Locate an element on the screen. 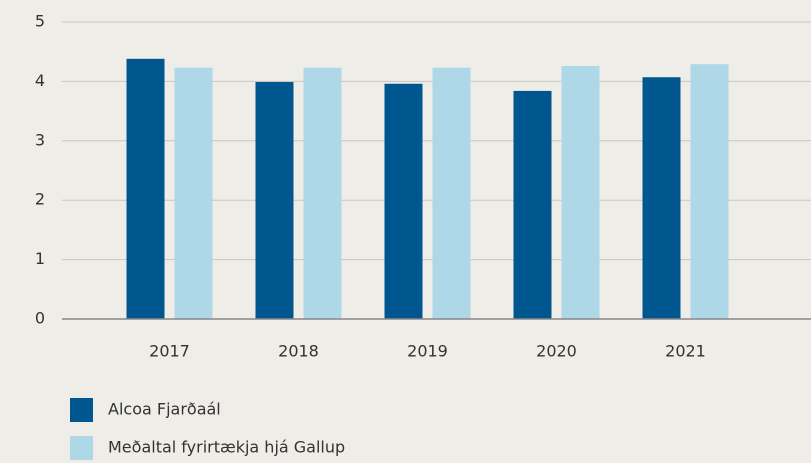  legend-label: Alcoa Fjarðaál is located at coordinates (164, 409).